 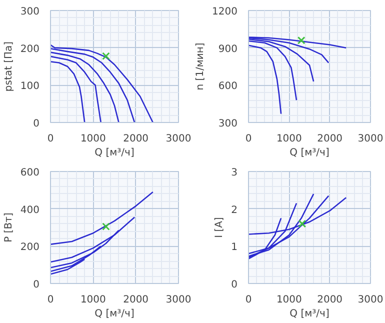 What do you see at coordinates (234, 248) in the screenshot?
I see `y-tick-label: 1` at bounding box center [234, 248].